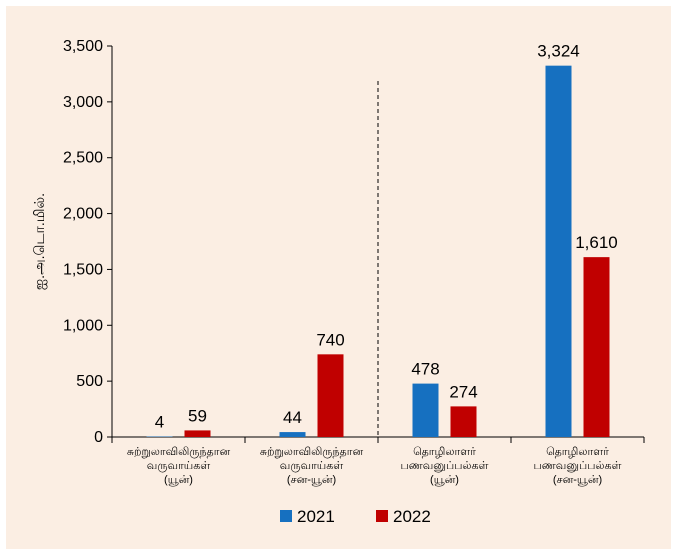 The width and height of the screenshot is (677, 555). What do you see at coordinates (330, 339) in the screenshot?
I see `data-label-2022-1: 740` at bounding box center [330, 339].